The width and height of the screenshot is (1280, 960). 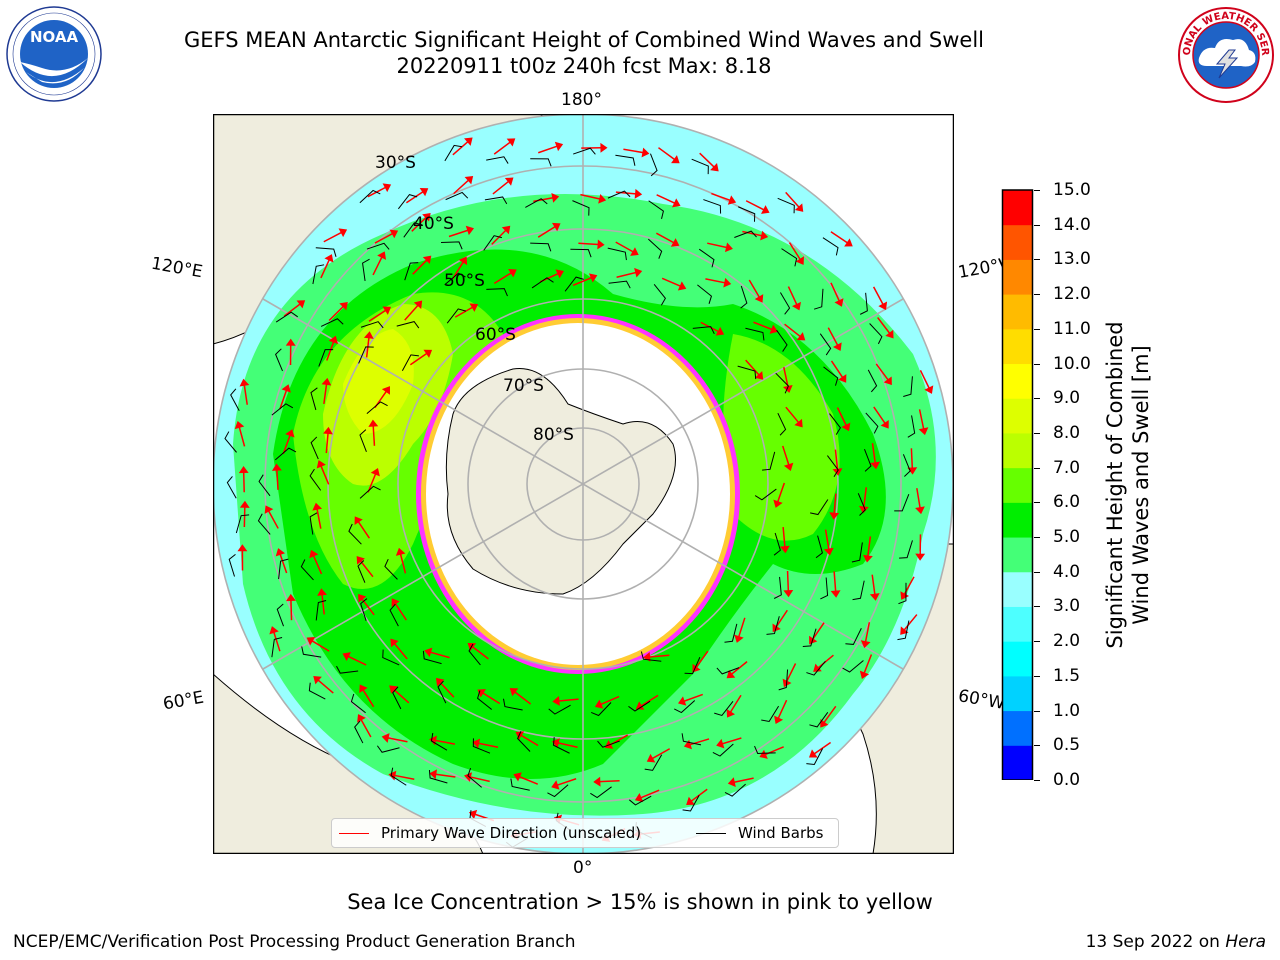 What do you see at coordinates (54, 37) in the screenshot?
I see `noaa-logo-text: NOAA` at bounding box center [54, 37].